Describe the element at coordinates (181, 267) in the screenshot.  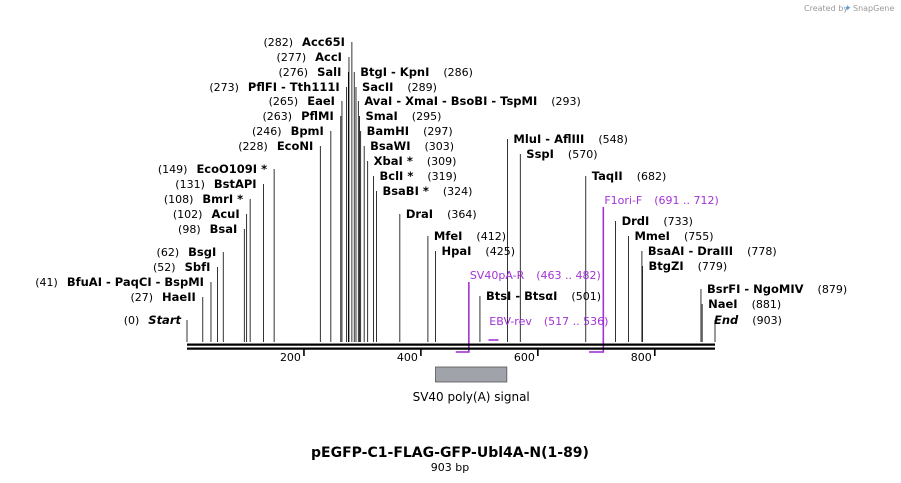
I see `enzyme-site-text: (52) SbfI` at that location.